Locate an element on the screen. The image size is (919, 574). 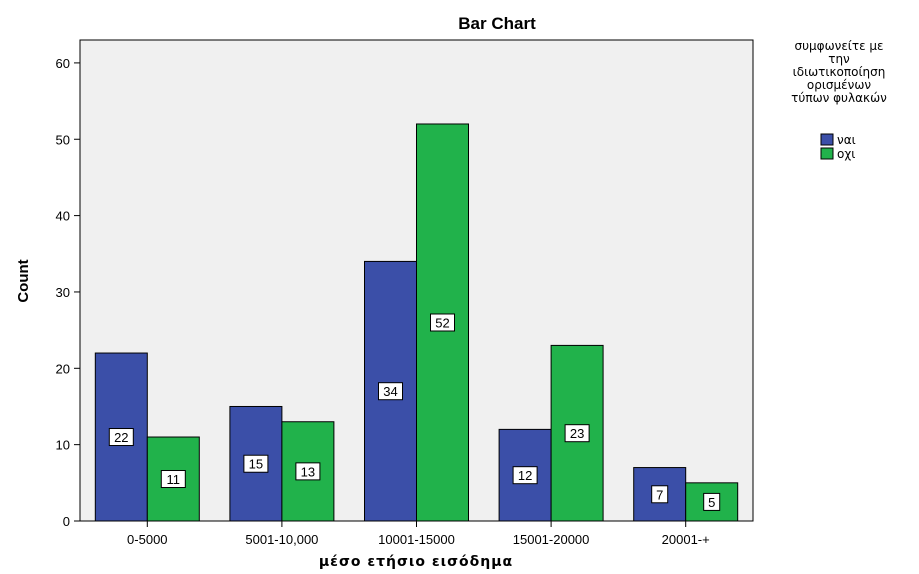
data-label: 52 is located at coordinates (442, 322).